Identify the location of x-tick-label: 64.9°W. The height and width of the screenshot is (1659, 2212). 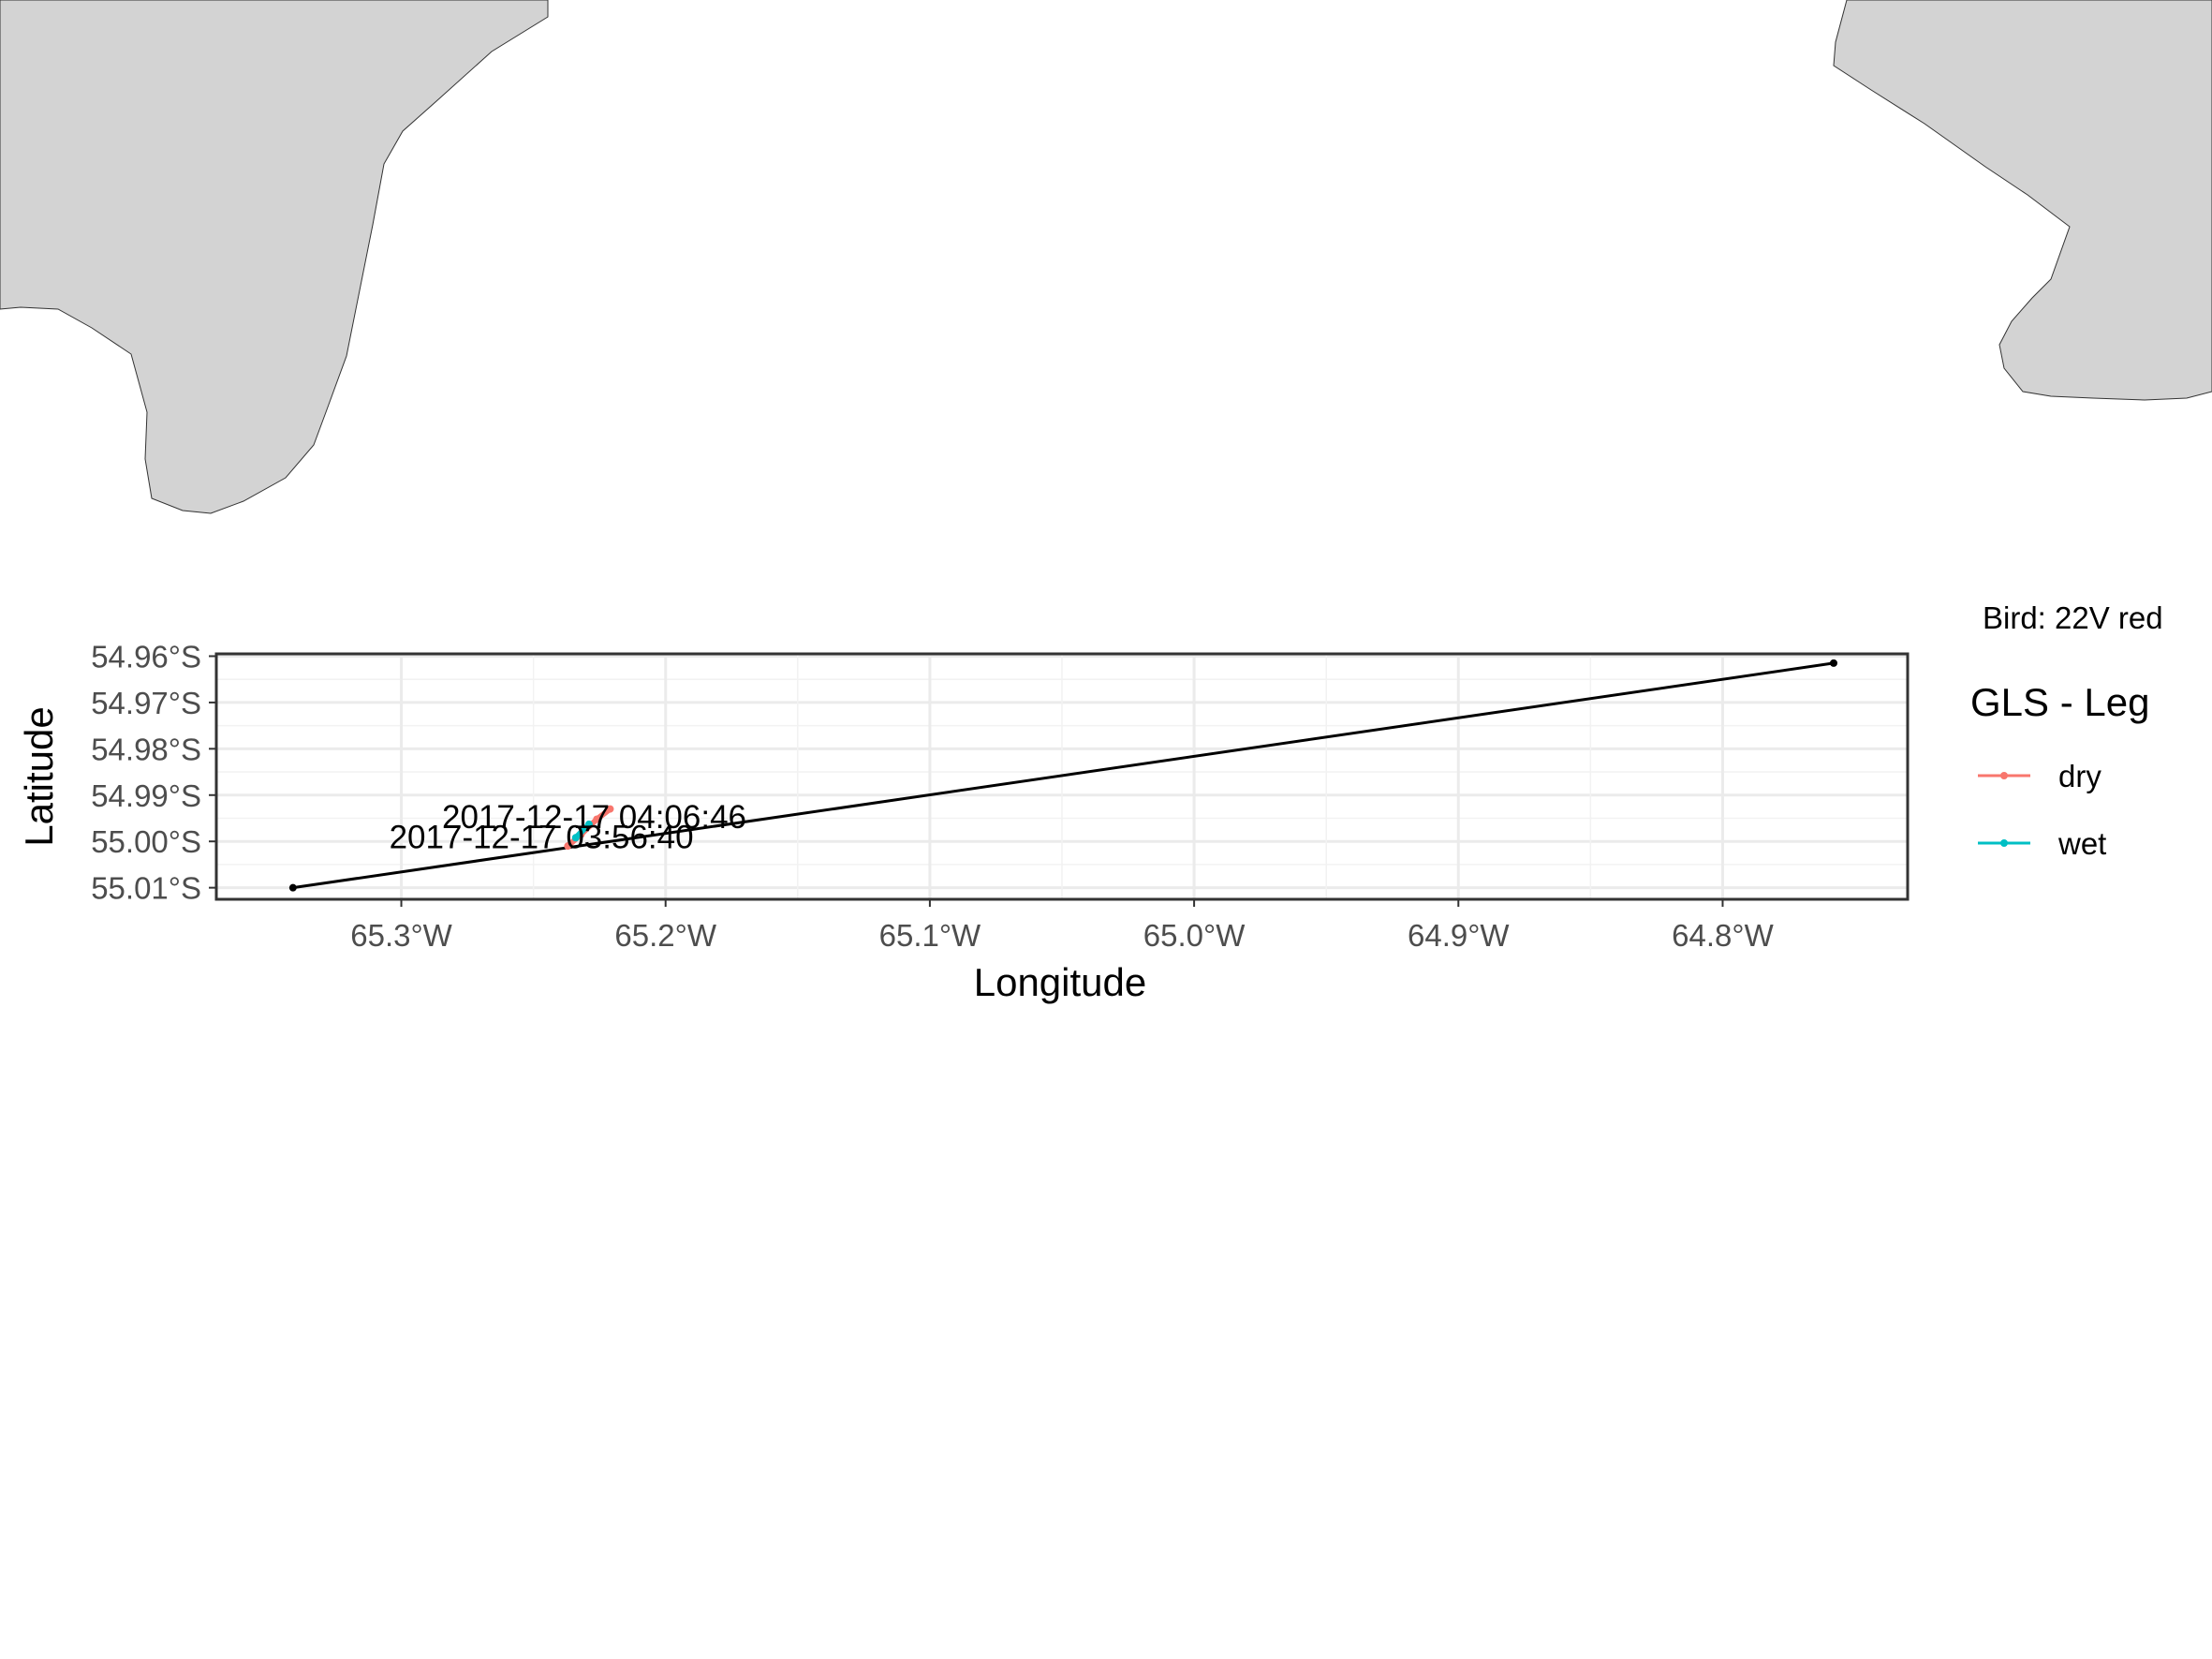
(1459, 935).